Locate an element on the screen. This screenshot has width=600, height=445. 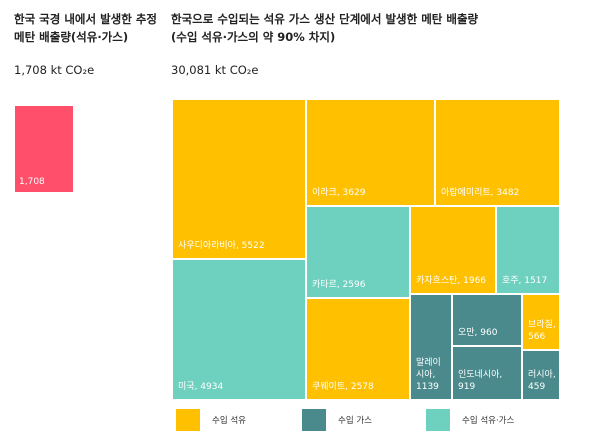
treemap-cell-ec98a4eba78c is located at coordinates (487, 320).